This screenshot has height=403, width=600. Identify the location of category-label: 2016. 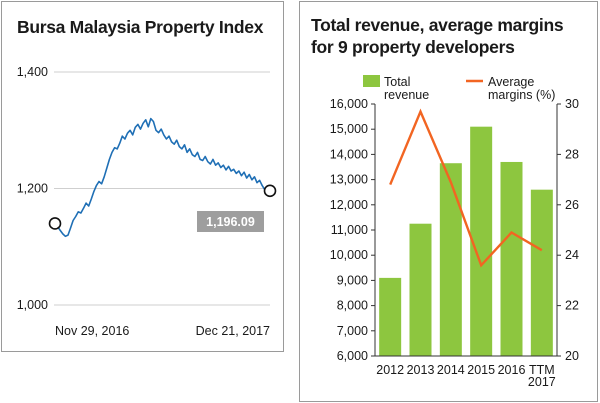
(512, 370).